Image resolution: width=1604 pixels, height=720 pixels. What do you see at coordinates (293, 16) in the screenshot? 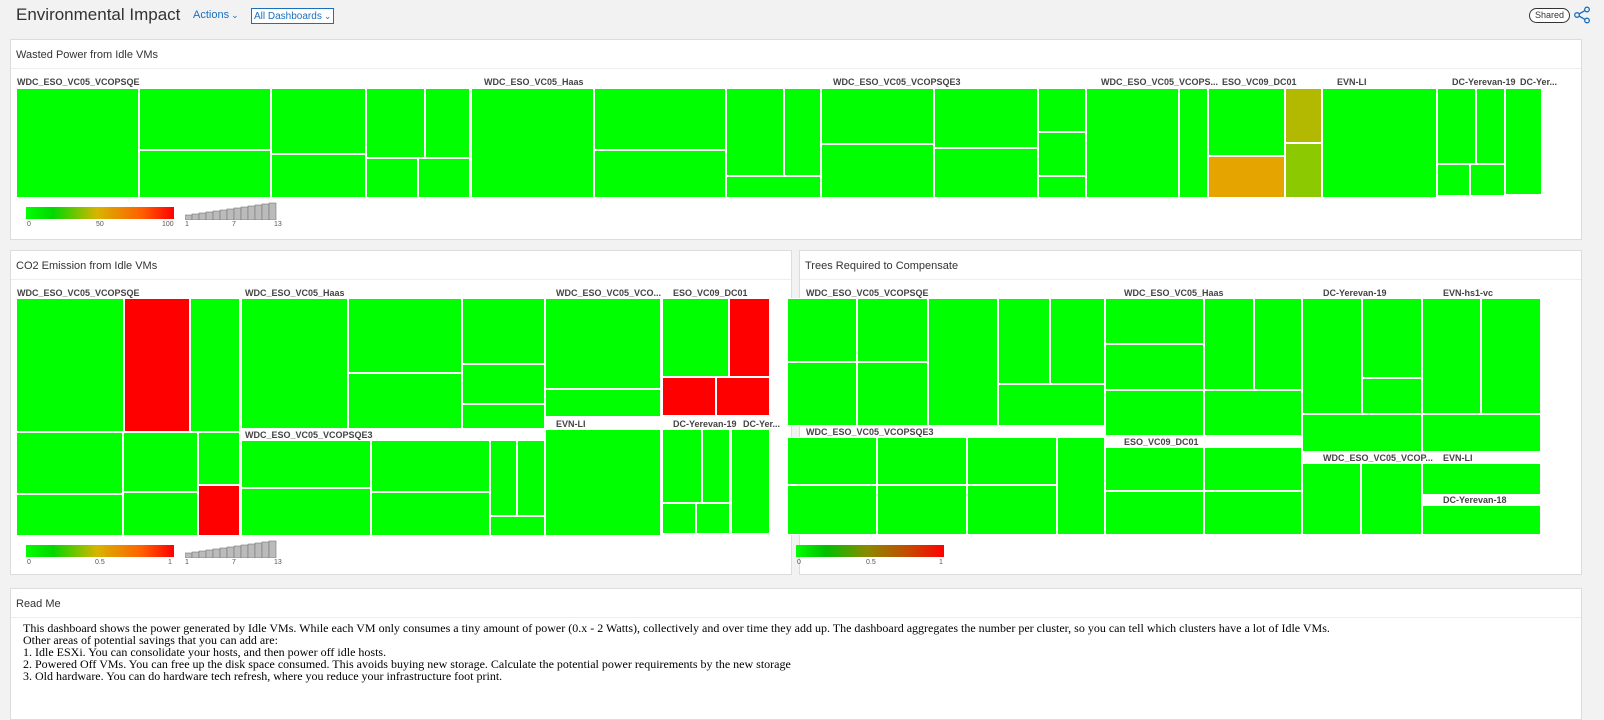
I see `dashboards-select: All Dashboards ⌄` at bounding box center [293, 16].